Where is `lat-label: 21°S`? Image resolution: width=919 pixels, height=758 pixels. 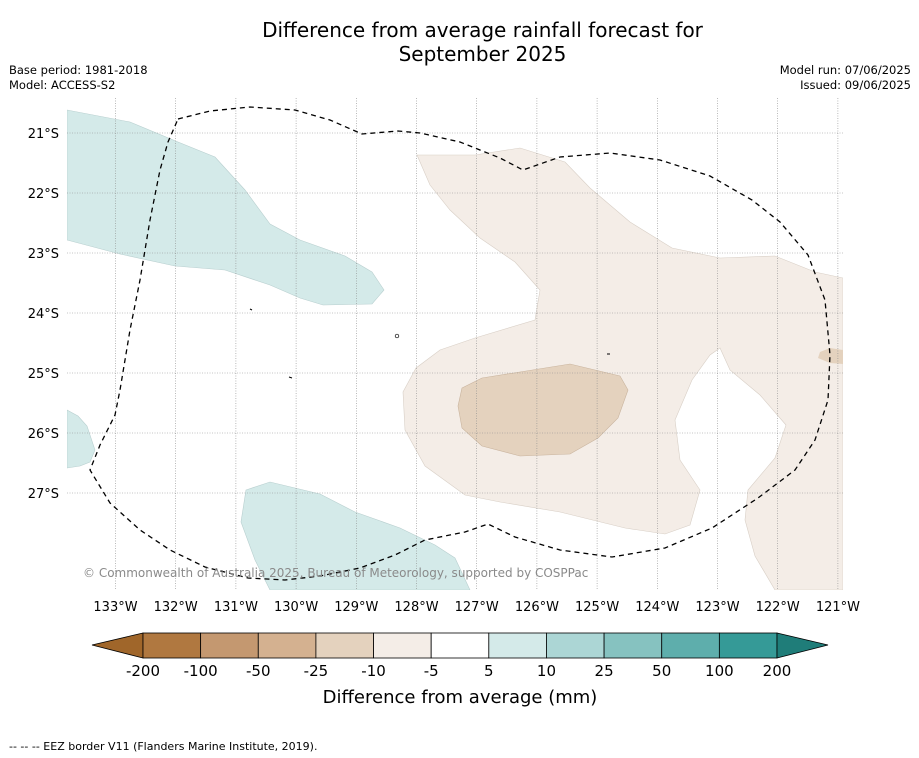 lat-label: 21°S is located at coordinates (43, 134).